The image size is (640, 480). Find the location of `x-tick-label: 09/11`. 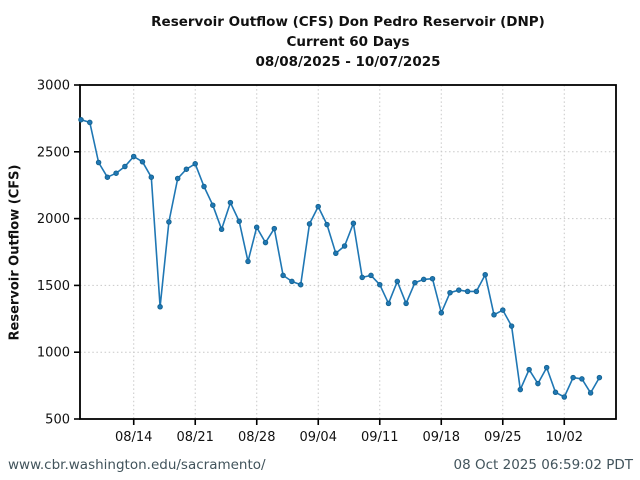

x-tick-label: 09/11 is located at coordinates (379, 437).